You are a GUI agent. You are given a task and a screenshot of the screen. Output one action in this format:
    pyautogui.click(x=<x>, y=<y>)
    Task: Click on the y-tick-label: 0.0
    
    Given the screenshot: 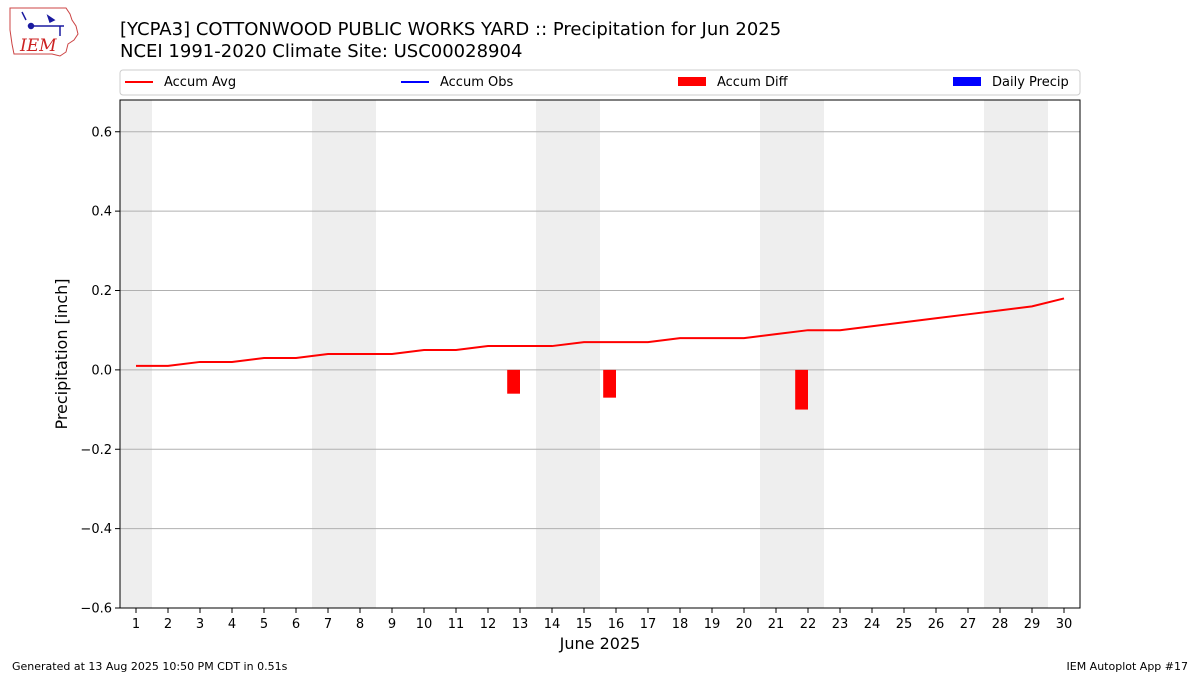 What is the action you would take?
    pyautogui.click(x=101, y=370)
    